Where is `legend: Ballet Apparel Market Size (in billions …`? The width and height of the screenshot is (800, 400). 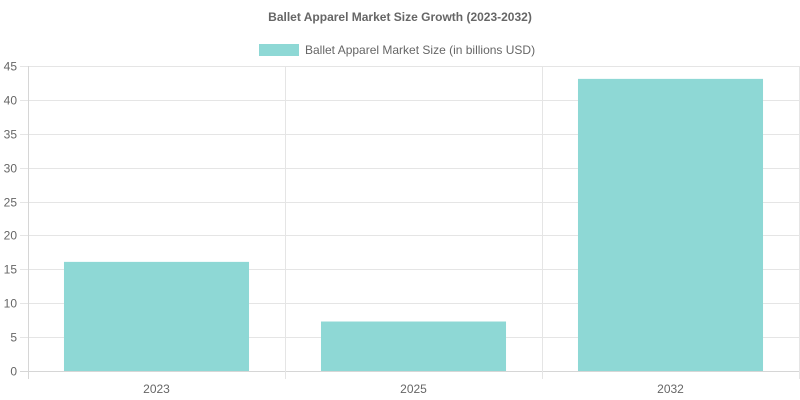 legend: Ballet Apparel Market Size (in billions … is located at coordinates (397, 50).